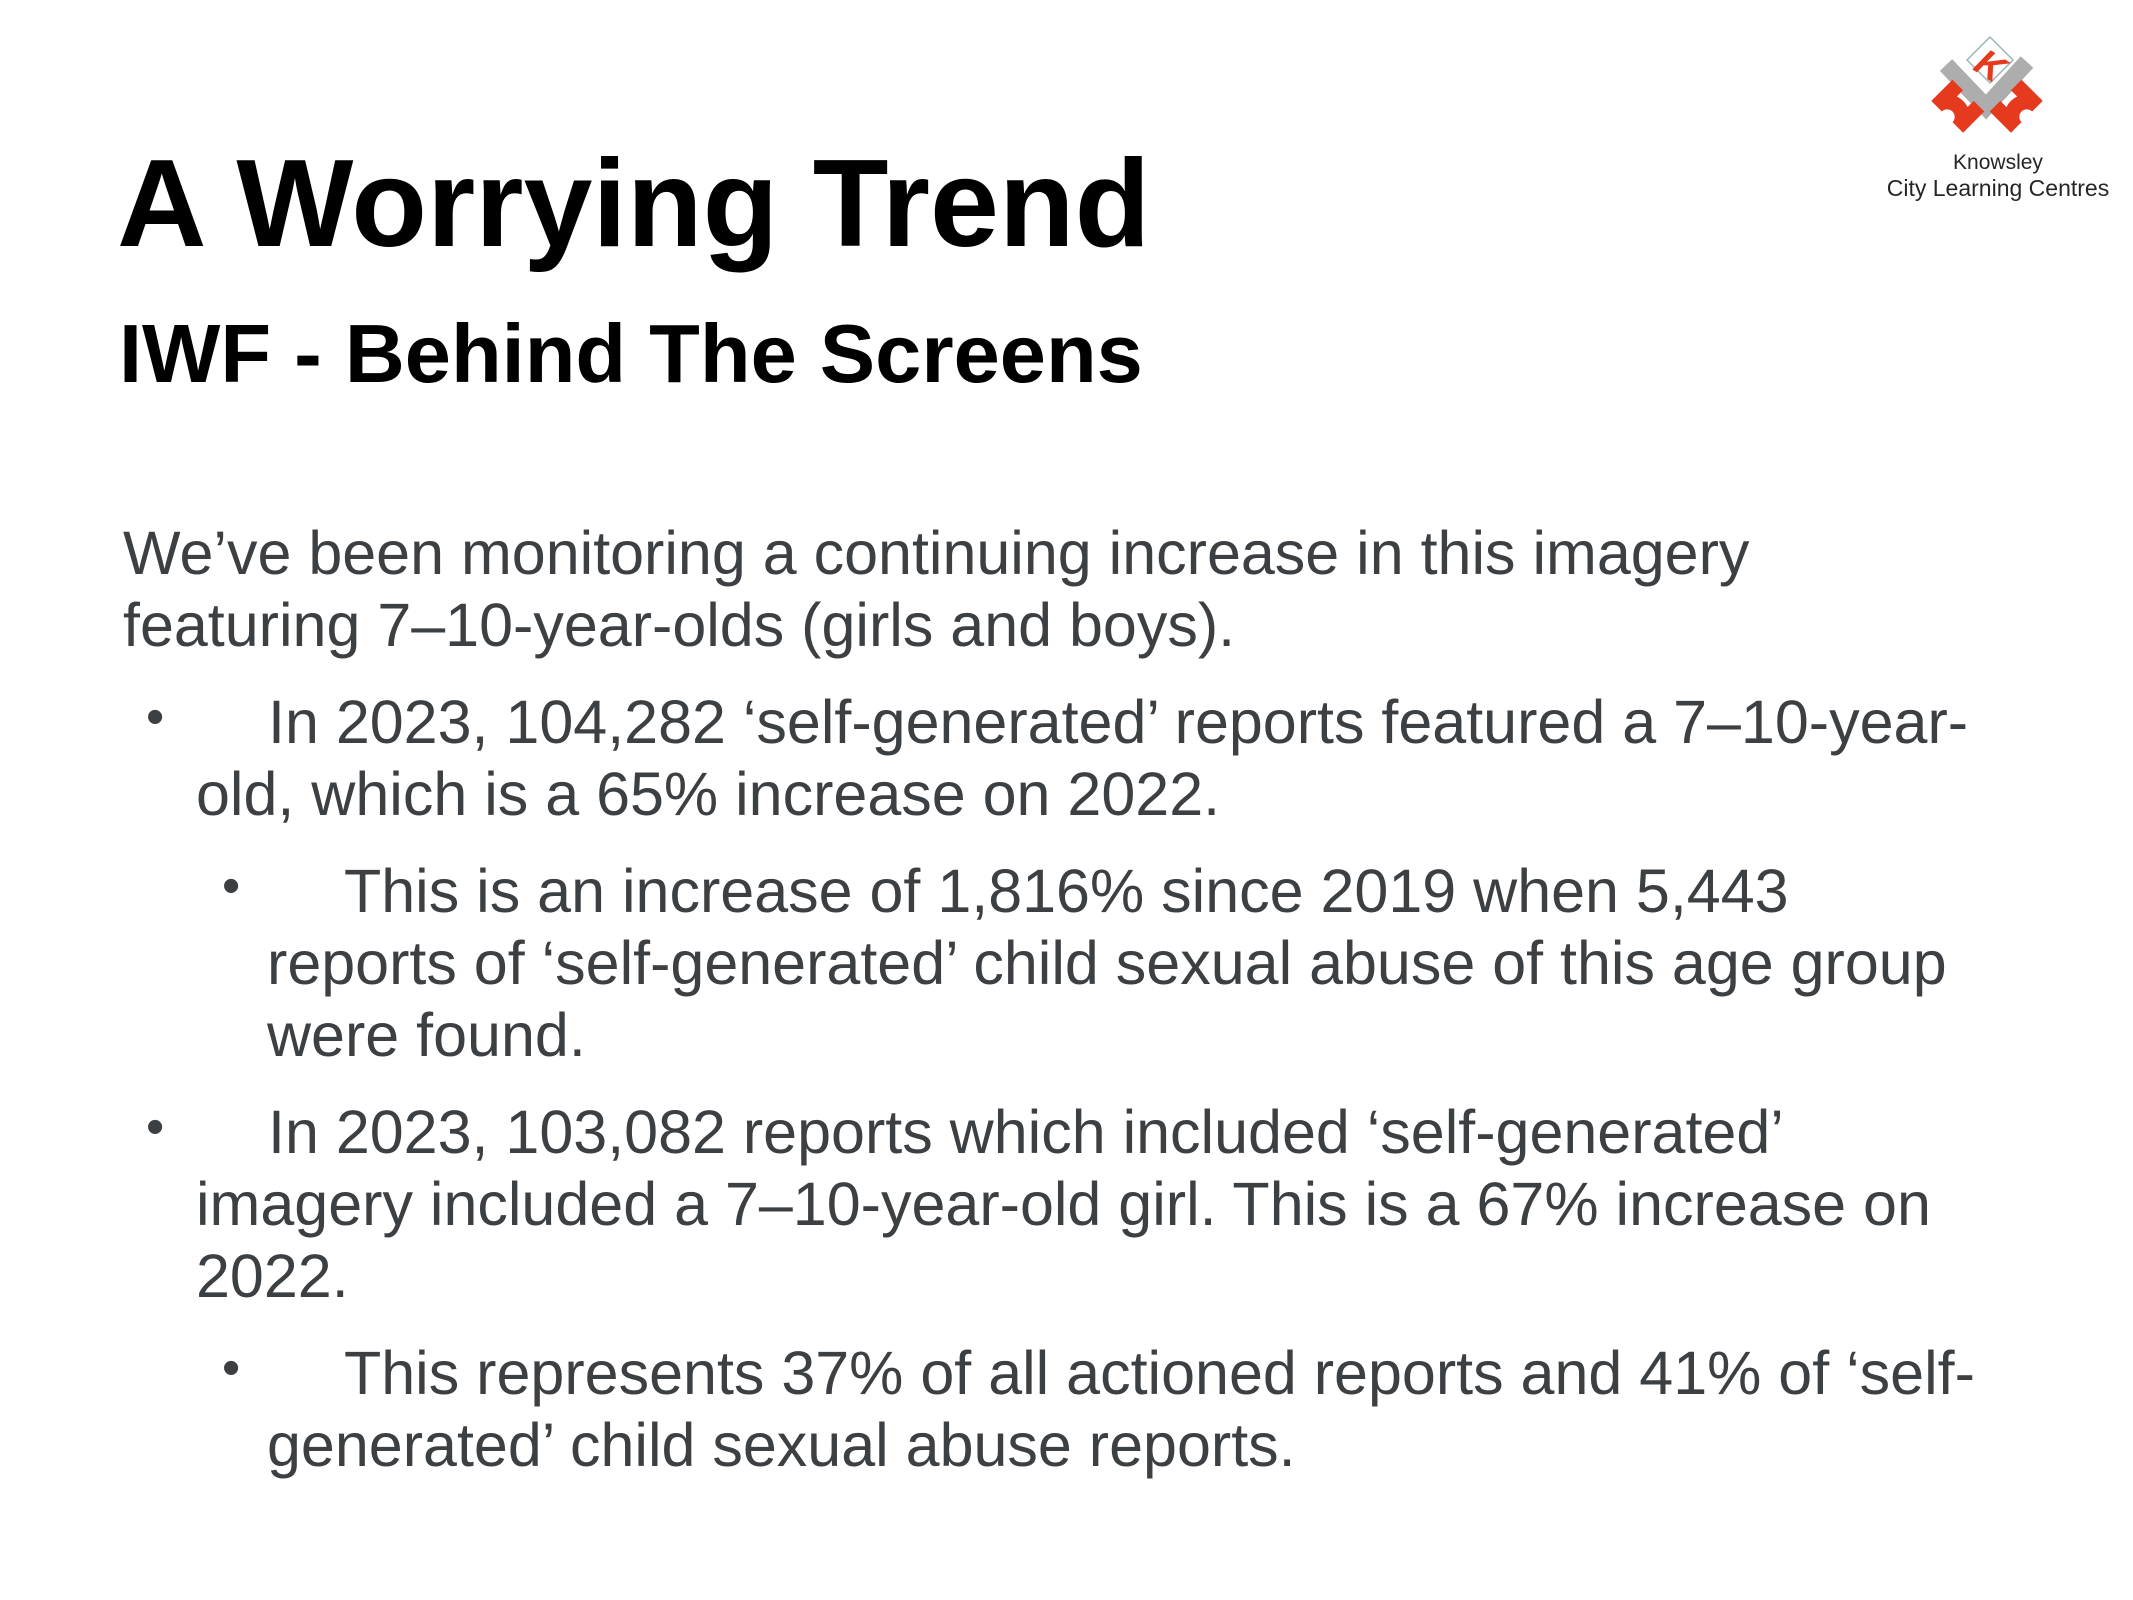  I want to click on bullet-item-line: generated’ child sexual abuse reports., so click(781, 1445).